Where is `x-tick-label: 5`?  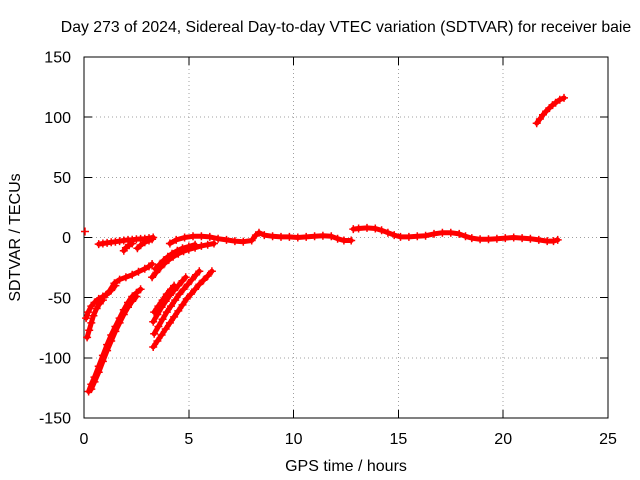 x-tick-label: 5 is located at coordinates (188, 439).